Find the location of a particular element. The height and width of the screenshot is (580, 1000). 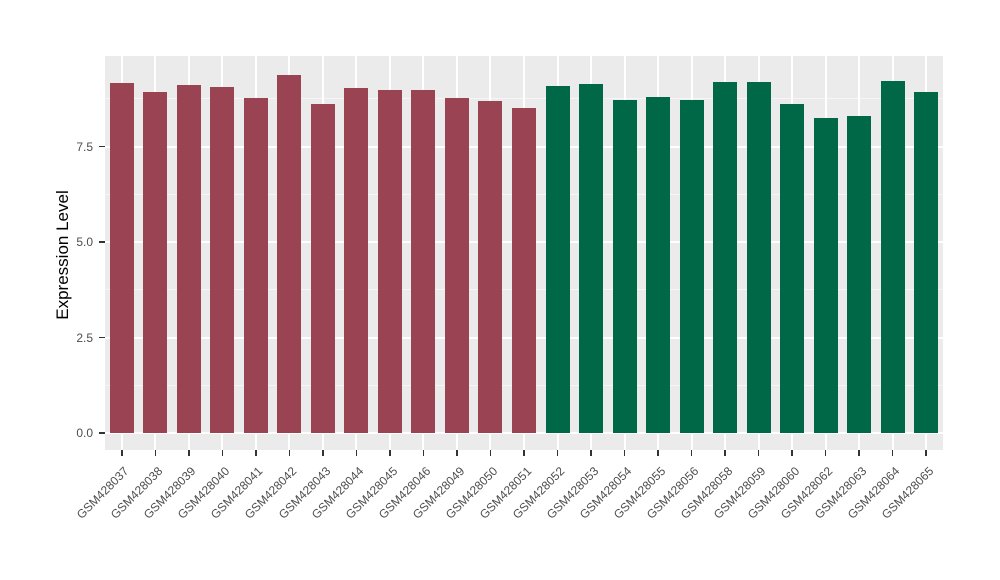

bar-GSM428052 is located at coordinates (557, 259).